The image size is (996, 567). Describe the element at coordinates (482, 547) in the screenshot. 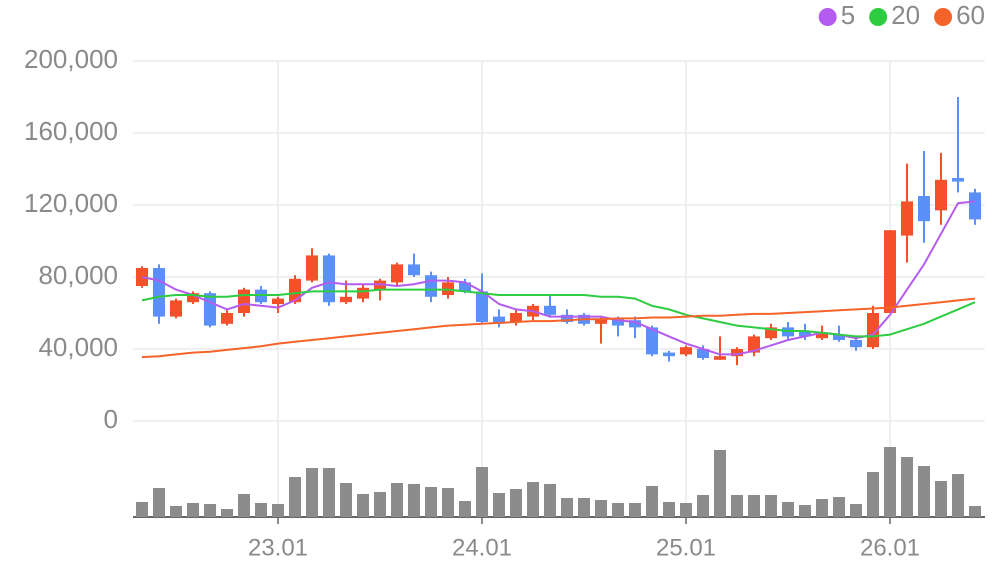

I see `x-tick-label: 24.01` at that location.